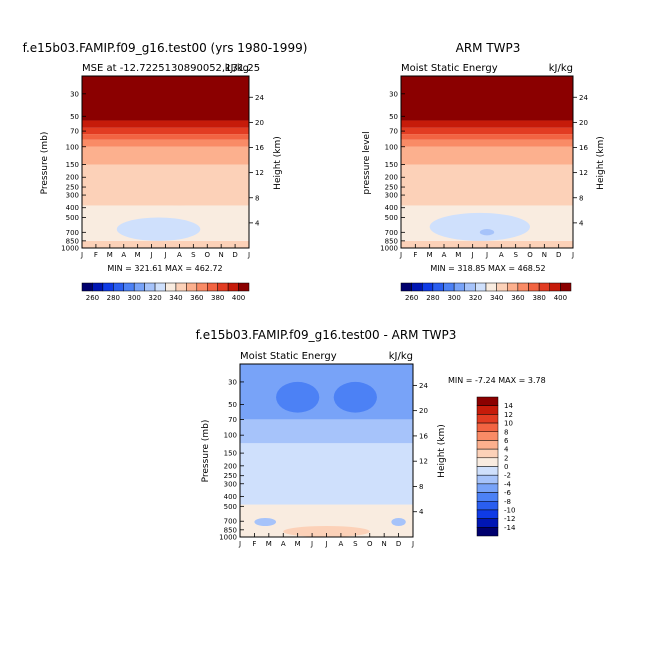  What do you see at coordinates (230, 466) in the screenshot?
I see `diff-ytick-label: 200` at bounding box center [230, 466].